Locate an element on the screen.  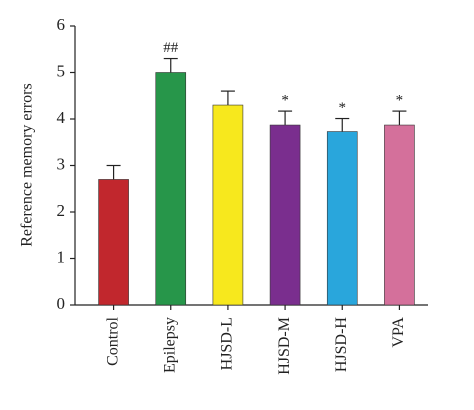
y-tick-label: 0 is located at coordinates (61, 303).